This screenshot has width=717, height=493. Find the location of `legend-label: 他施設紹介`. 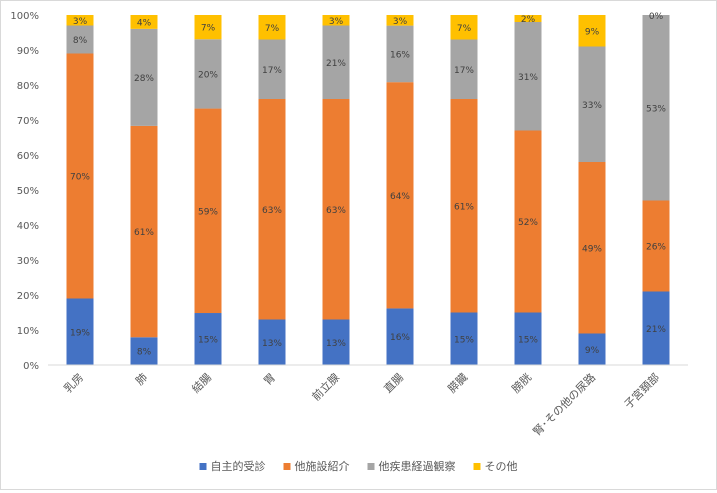

legend-label: 他施設紹介 is located at coordinates (322, 466).